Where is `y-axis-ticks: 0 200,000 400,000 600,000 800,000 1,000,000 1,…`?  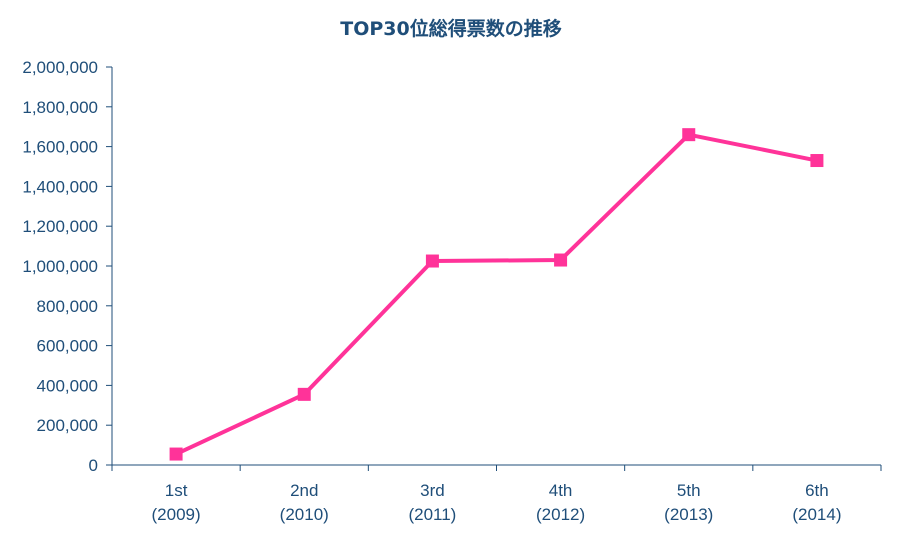 y-axis-ticks: 0 200,000 400,000 600,000 800,000 1,000,000 1,… is located at coordinates (67, 266).